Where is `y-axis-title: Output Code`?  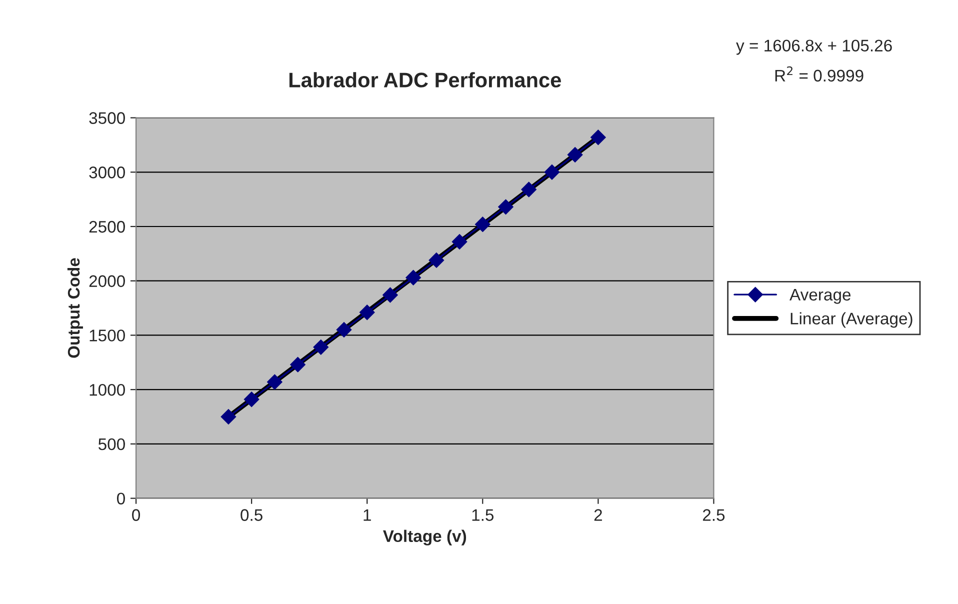
y-axis-title: Output Code is located at coordinates (75, 308).